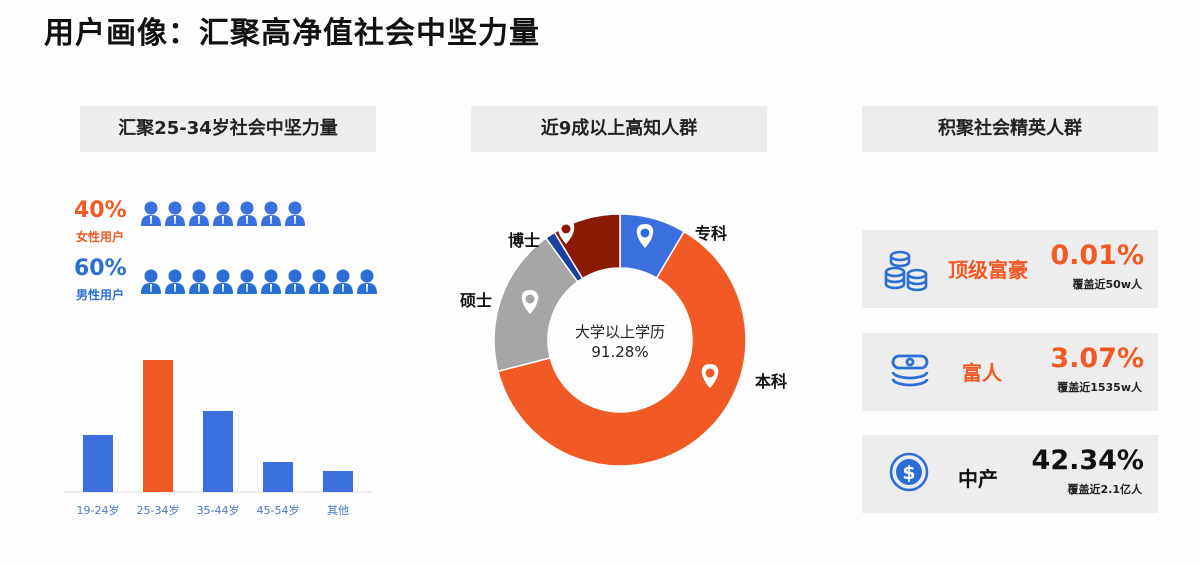 Image resolution: width=1200 pixels, height=566 pixels. I want to click on female-percent: 40%, so click(100, 210).